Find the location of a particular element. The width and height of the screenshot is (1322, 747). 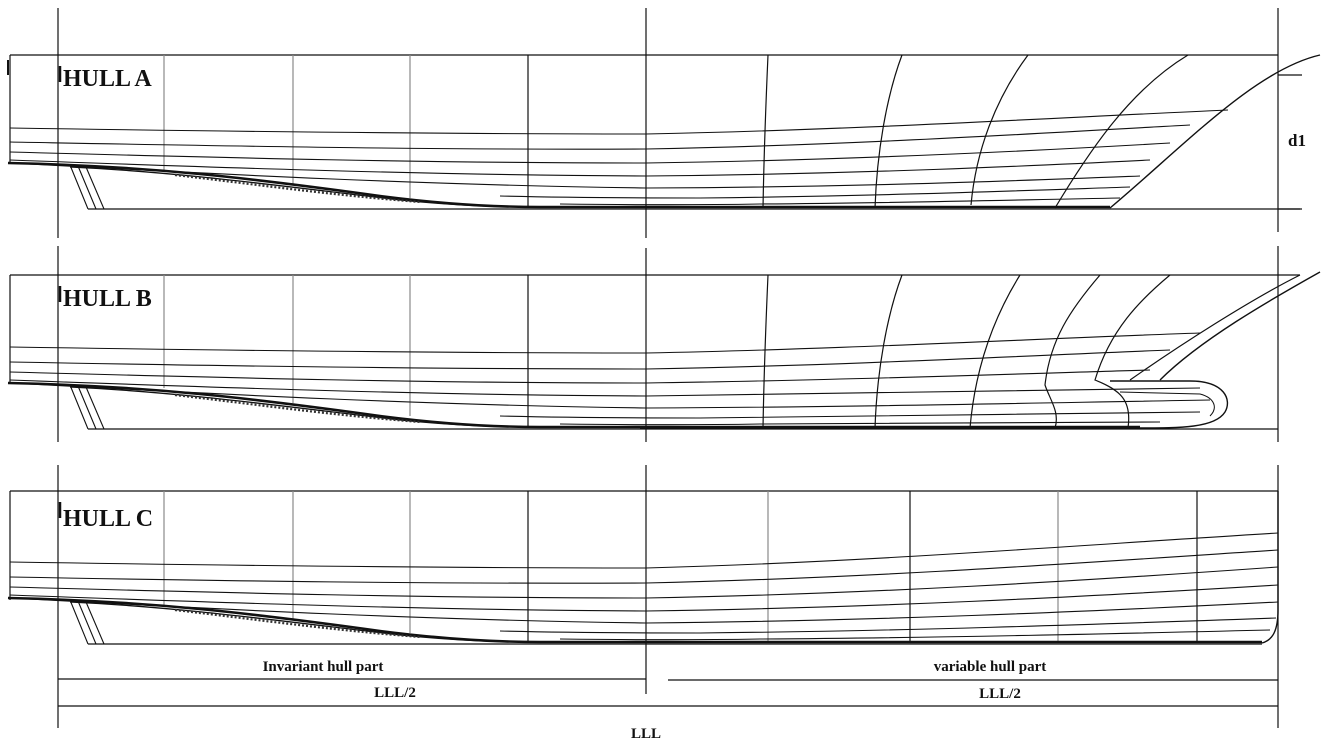

hull-c-stern-skeg is located at coordinates (87, 622).